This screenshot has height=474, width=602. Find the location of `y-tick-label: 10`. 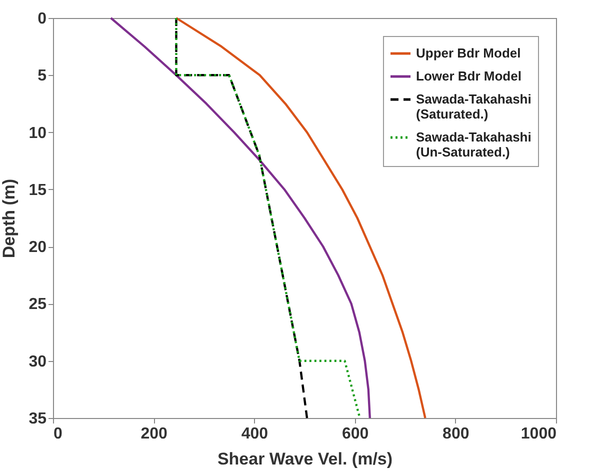

y-tick-label: 10 is located at coordinates (37, 133).